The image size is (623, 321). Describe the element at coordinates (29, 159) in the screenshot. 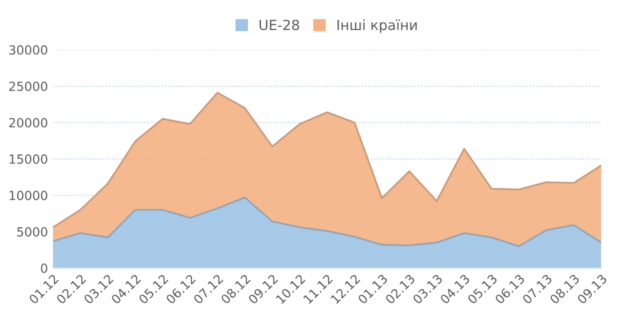

I see `y-tick-label: 15000` at that location.